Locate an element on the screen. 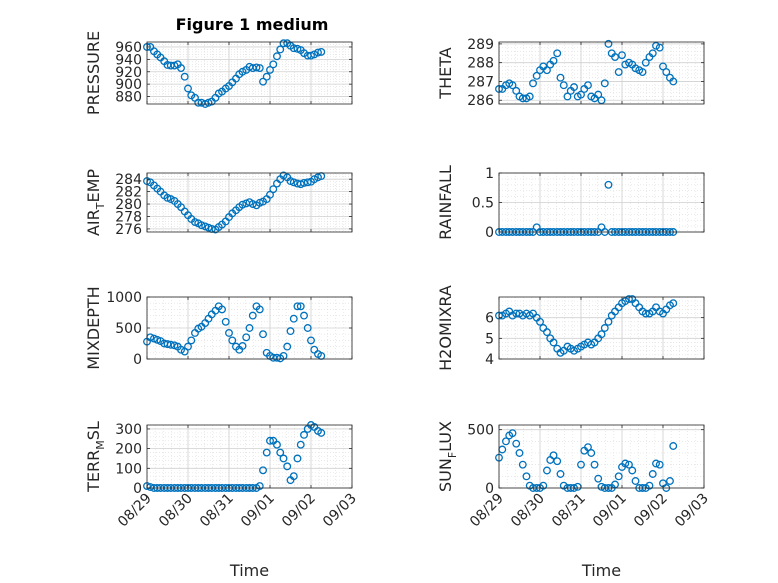  sun_flux-xtick-label: 08/31 is located at coordinates (569, 511).